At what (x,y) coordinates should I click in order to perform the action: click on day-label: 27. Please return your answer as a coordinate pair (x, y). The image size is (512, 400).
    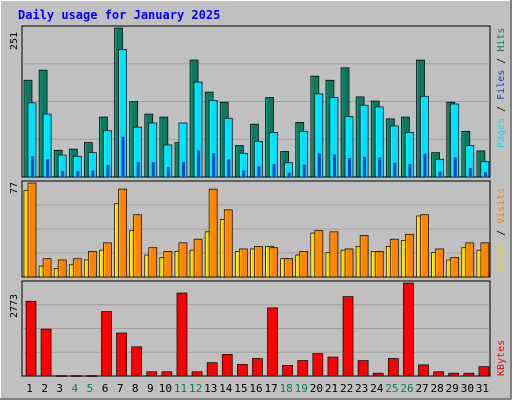
    Looking at the image, I should click on (421, 388).